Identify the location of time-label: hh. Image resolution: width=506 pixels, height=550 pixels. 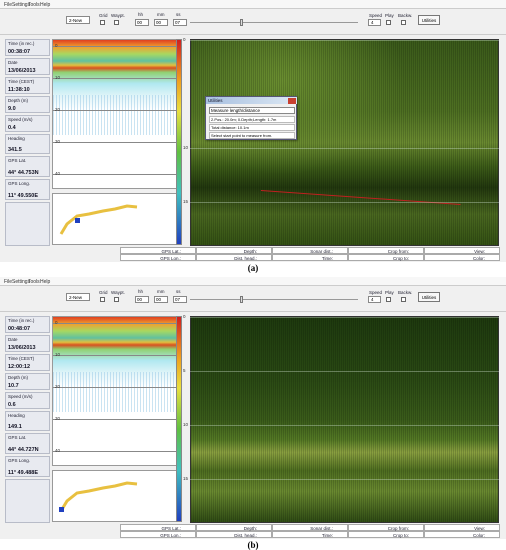
(141, 14).